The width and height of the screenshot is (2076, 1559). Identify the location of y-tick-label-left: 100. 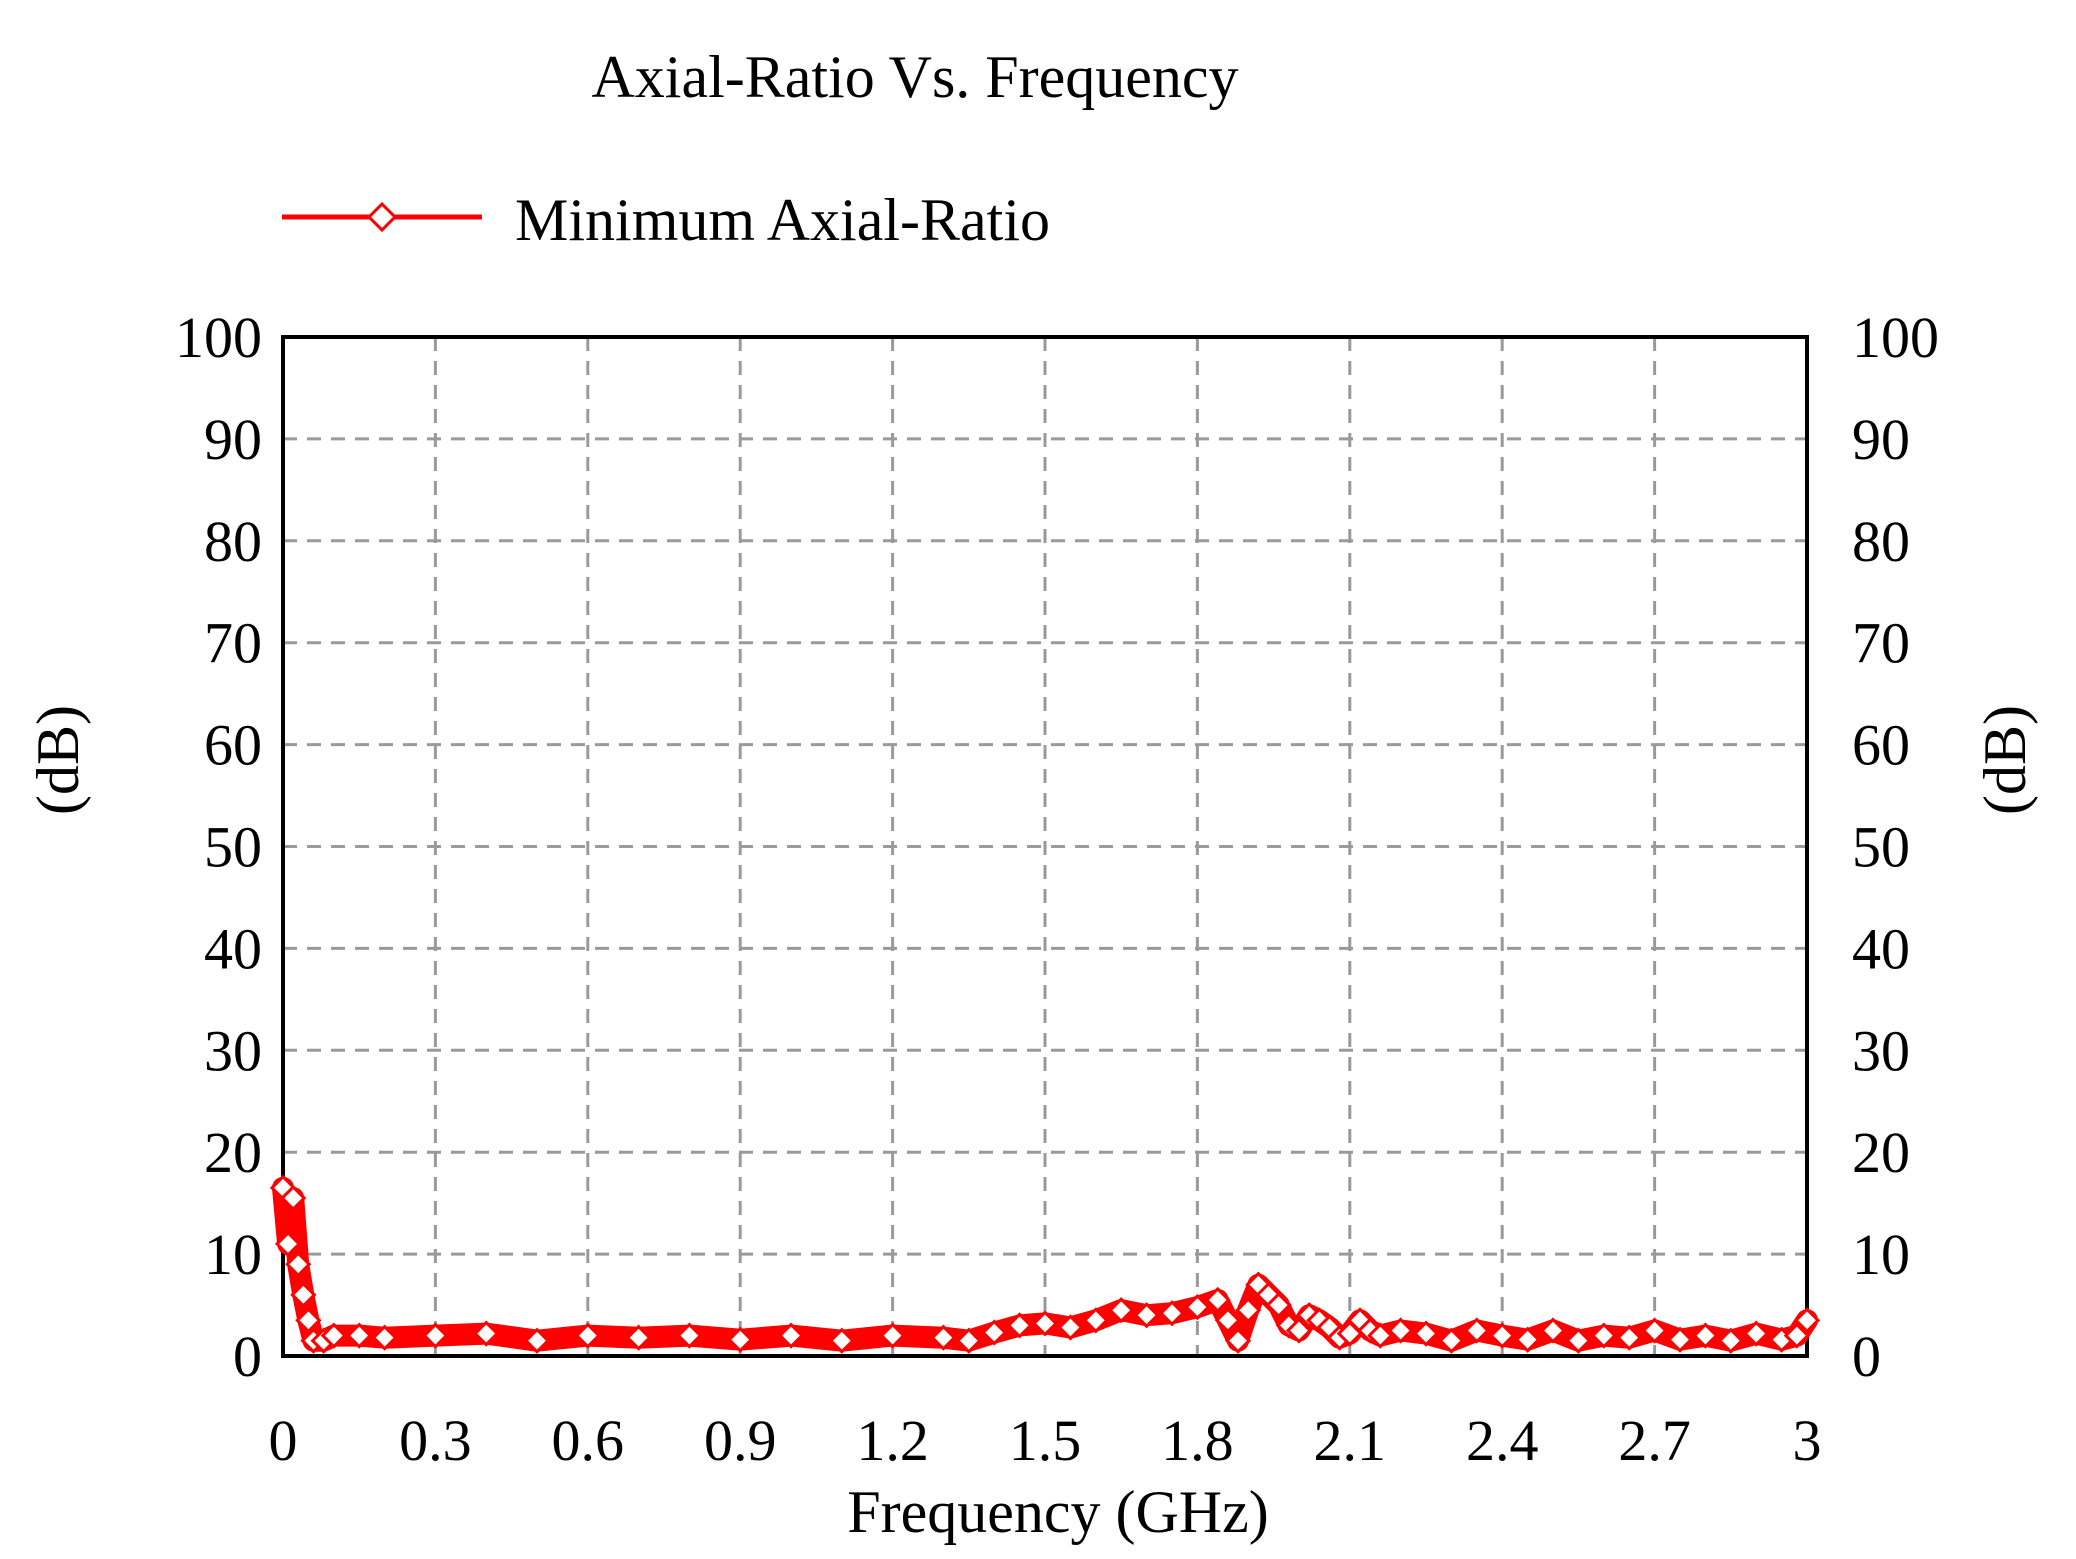
(218, 337).